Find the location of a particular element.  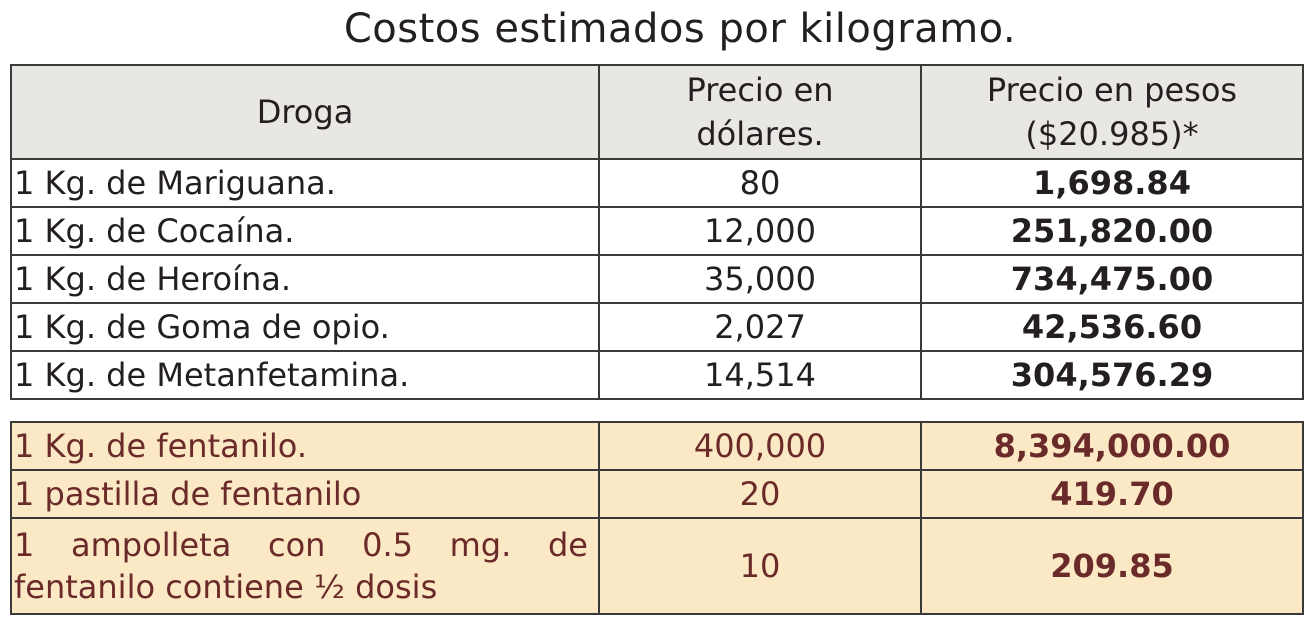

usd-price-cell: 2,027 is located at coordinates (760, 327).